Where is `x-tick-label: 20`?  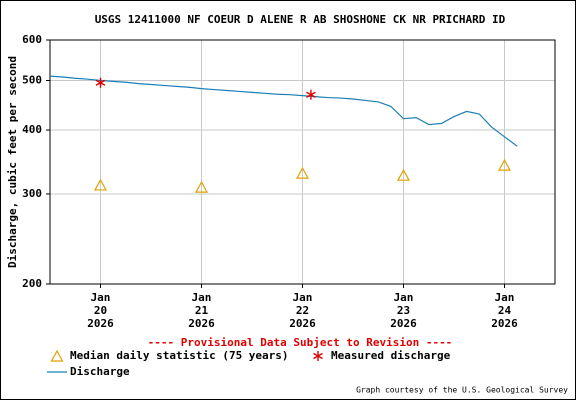 x-tick-label: 20 is located at coordinates (100, 310).